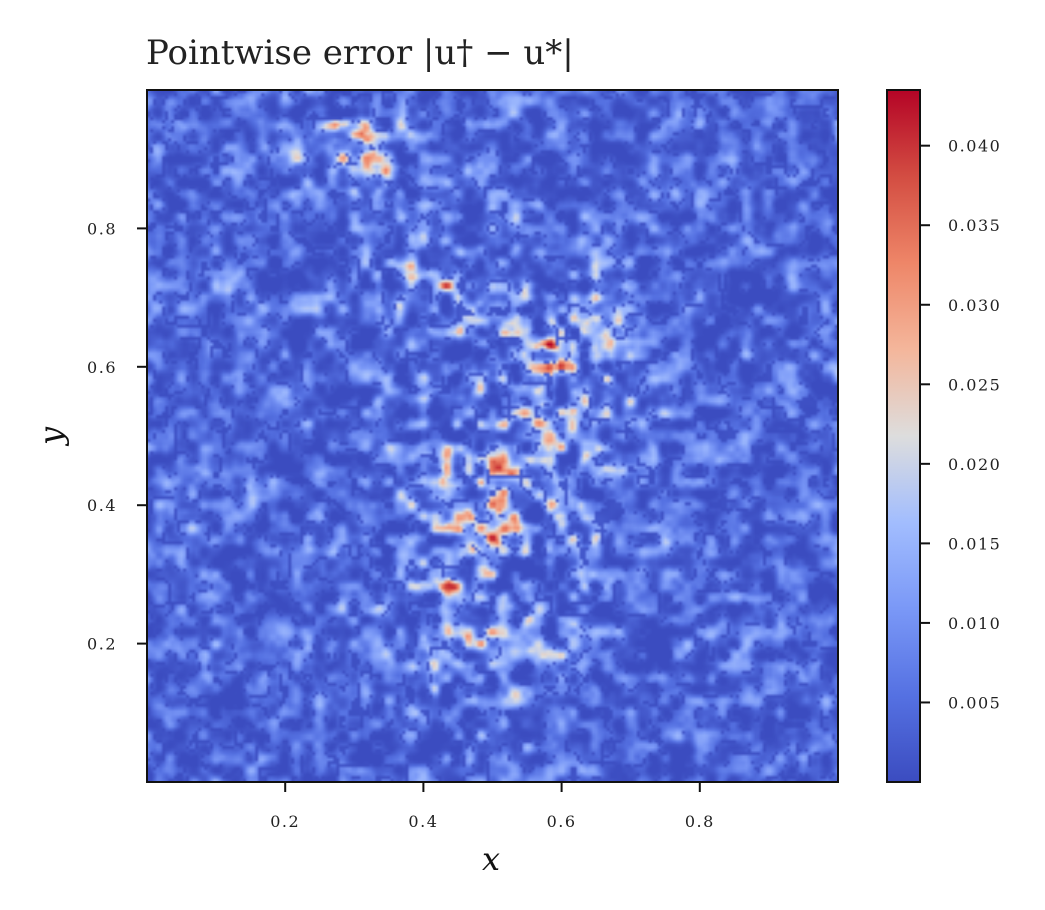  What do you see at coordinates (974, 464) in the screenshot?
I see `colorbar-tick-label: 0.020` at bounding box center [974, 464].